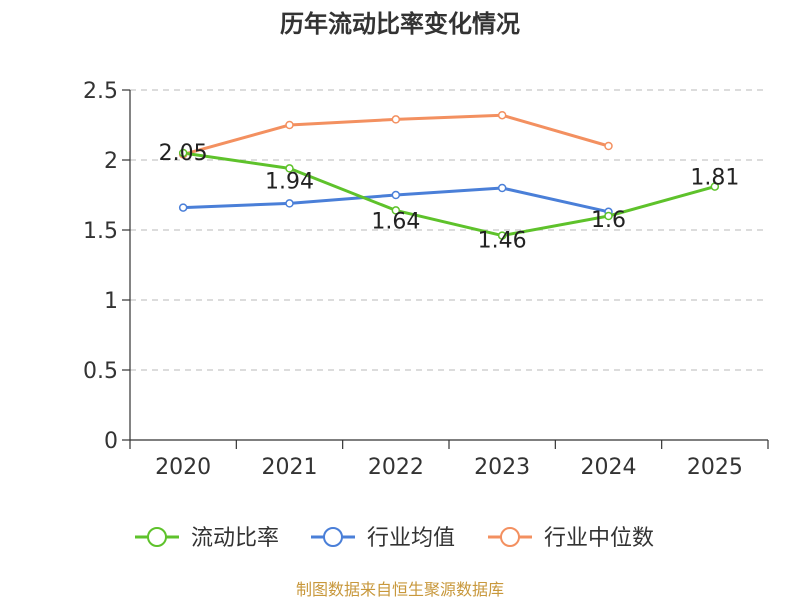 The height and width of the screenshot is (600, 800). I want to click on x-tick-label-2024: 2024, so click(609, 467).